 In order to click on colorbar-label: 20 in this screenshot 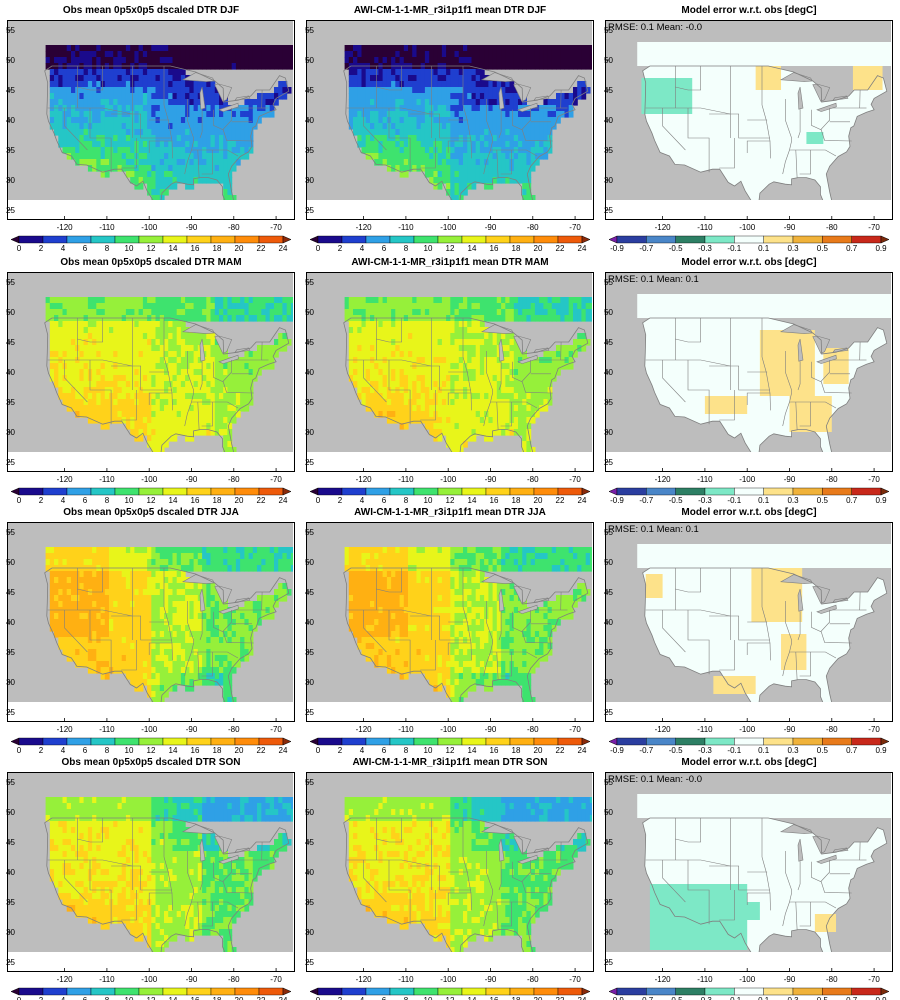, I will do `click(538, 248)`.